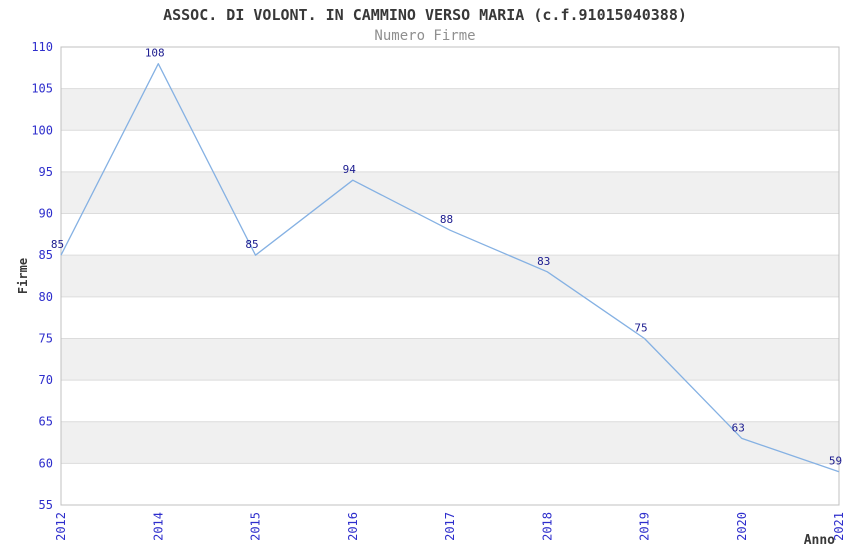 The width and height of the screenshot is (850, 550). Describe the element at coordinates (46, 255) in the screenshot. I see `y-tick-label: 85` at that location.